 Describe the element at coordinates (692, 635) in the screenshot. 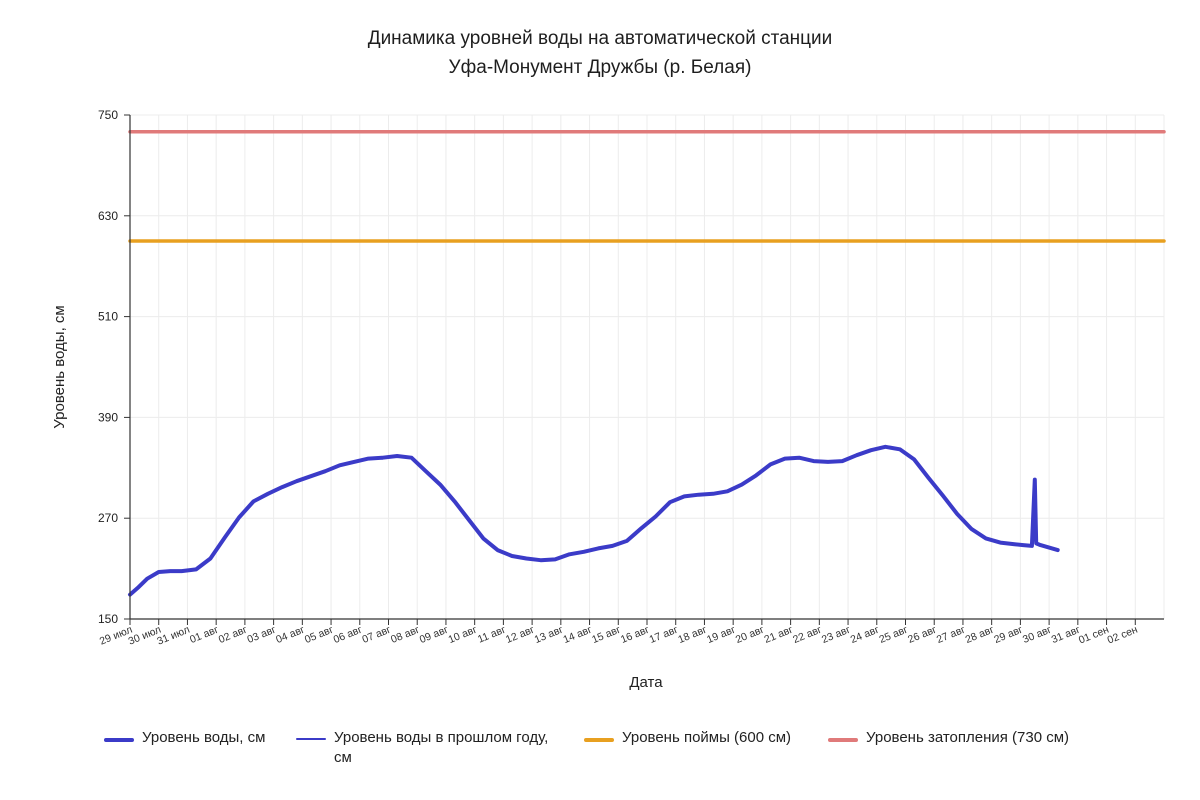

I see `x-tick-label: 18 авг` at that location.